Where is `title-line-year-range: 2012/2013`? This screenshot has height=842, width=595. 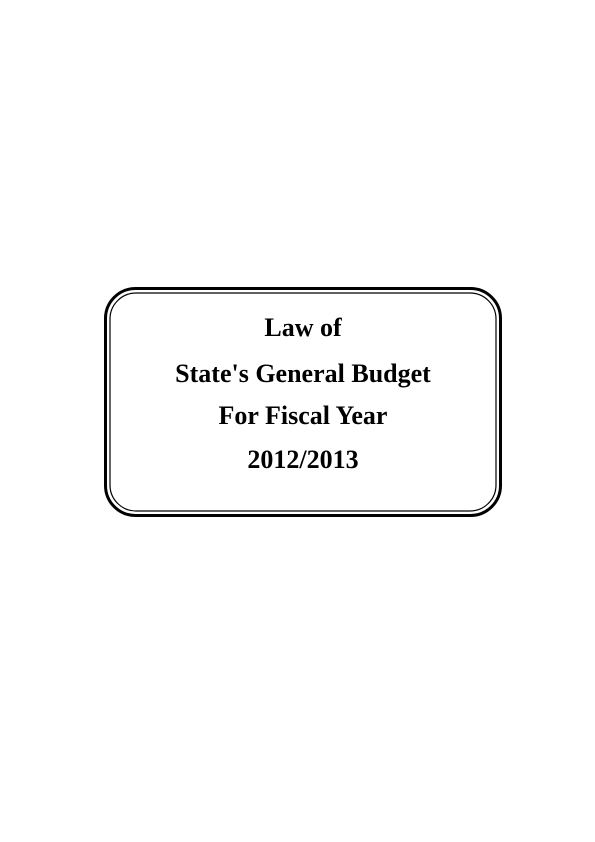 title-line-year-range: 2012/2013 is located at coordinates (303, 459).